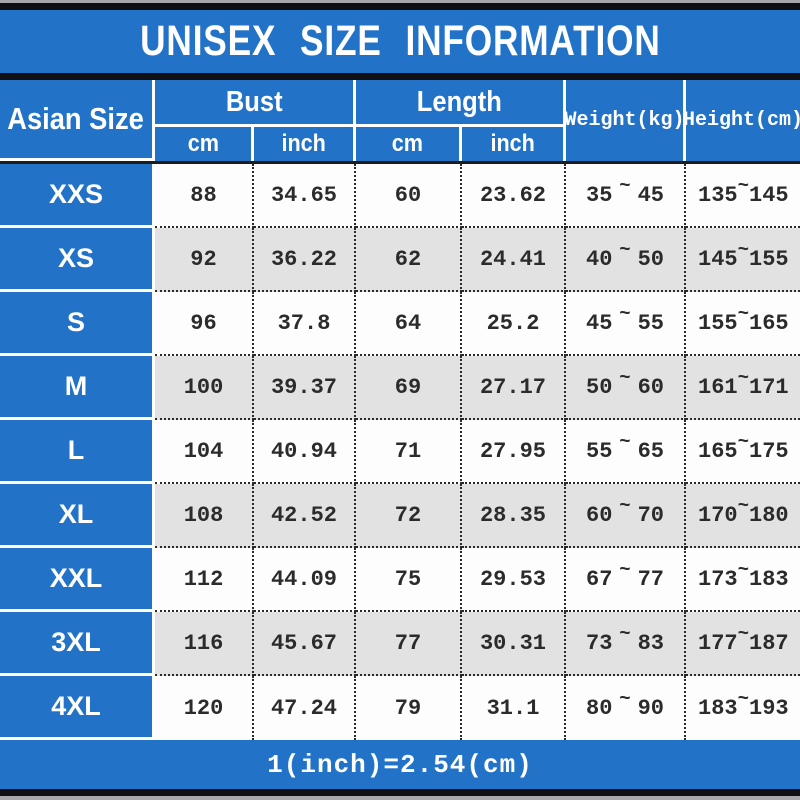  Describe the element at coordinates (514, 324) in the screenshot. I see `length-inch-cell: 25.2` at that location.